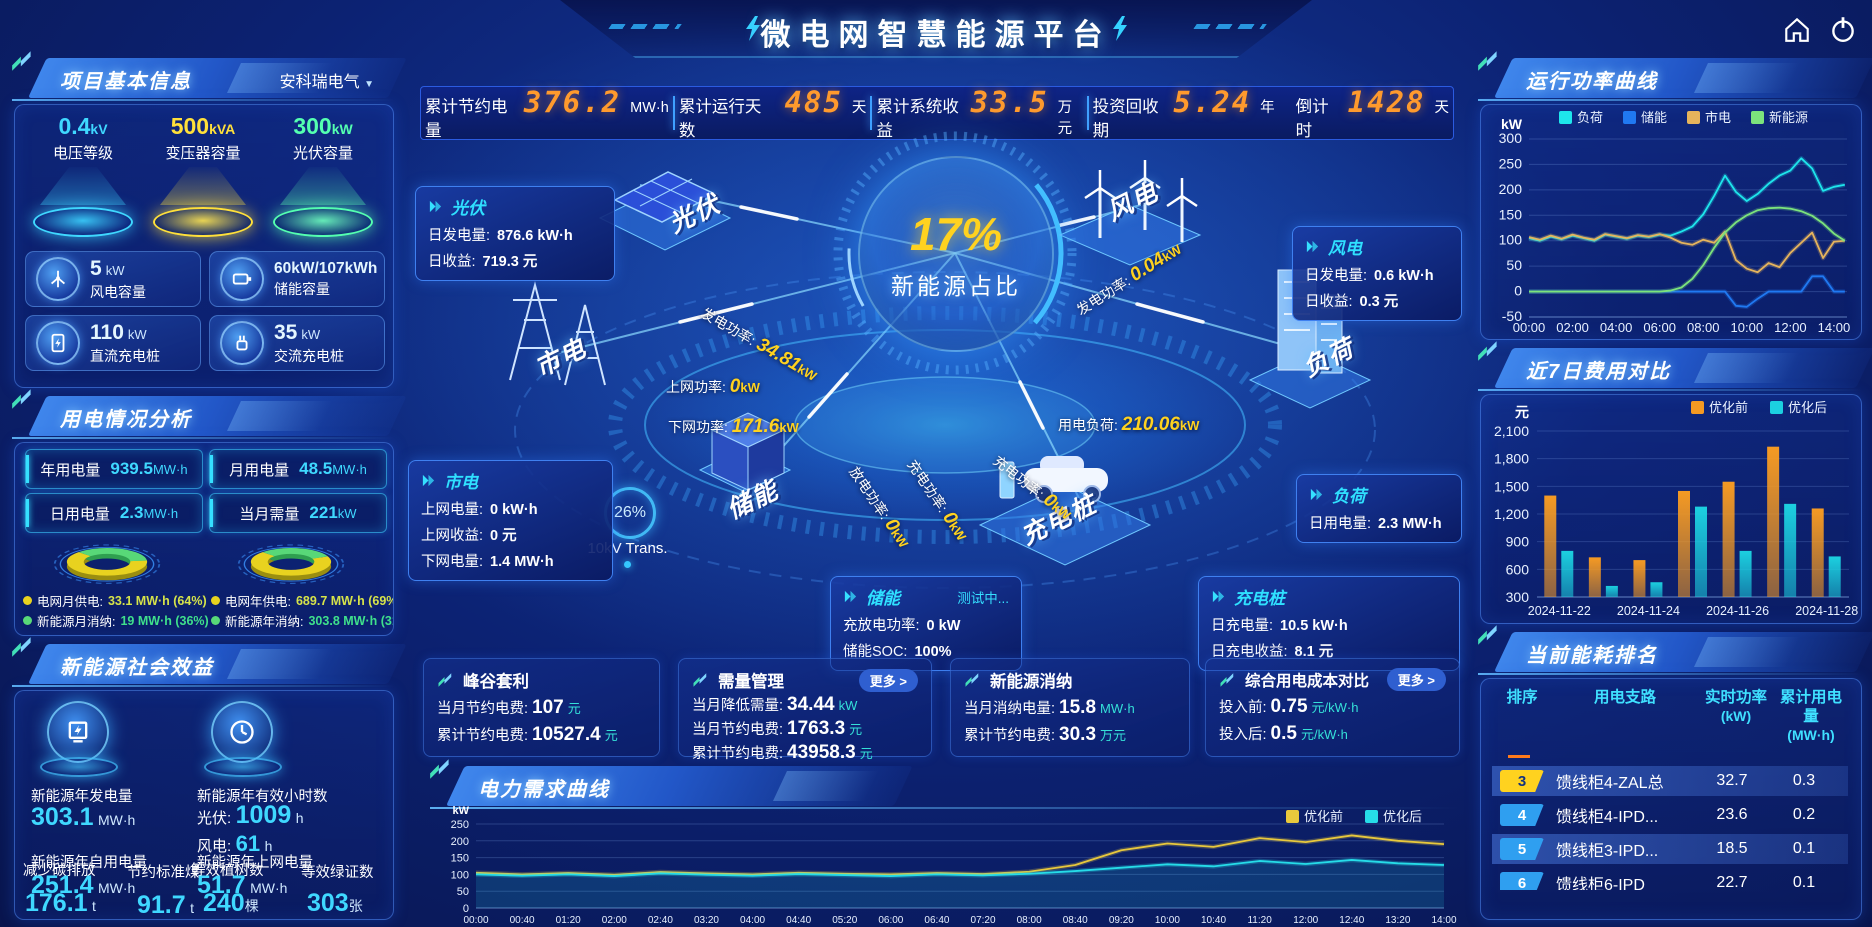  I want to click on lightning-icon, so click(753, 28).